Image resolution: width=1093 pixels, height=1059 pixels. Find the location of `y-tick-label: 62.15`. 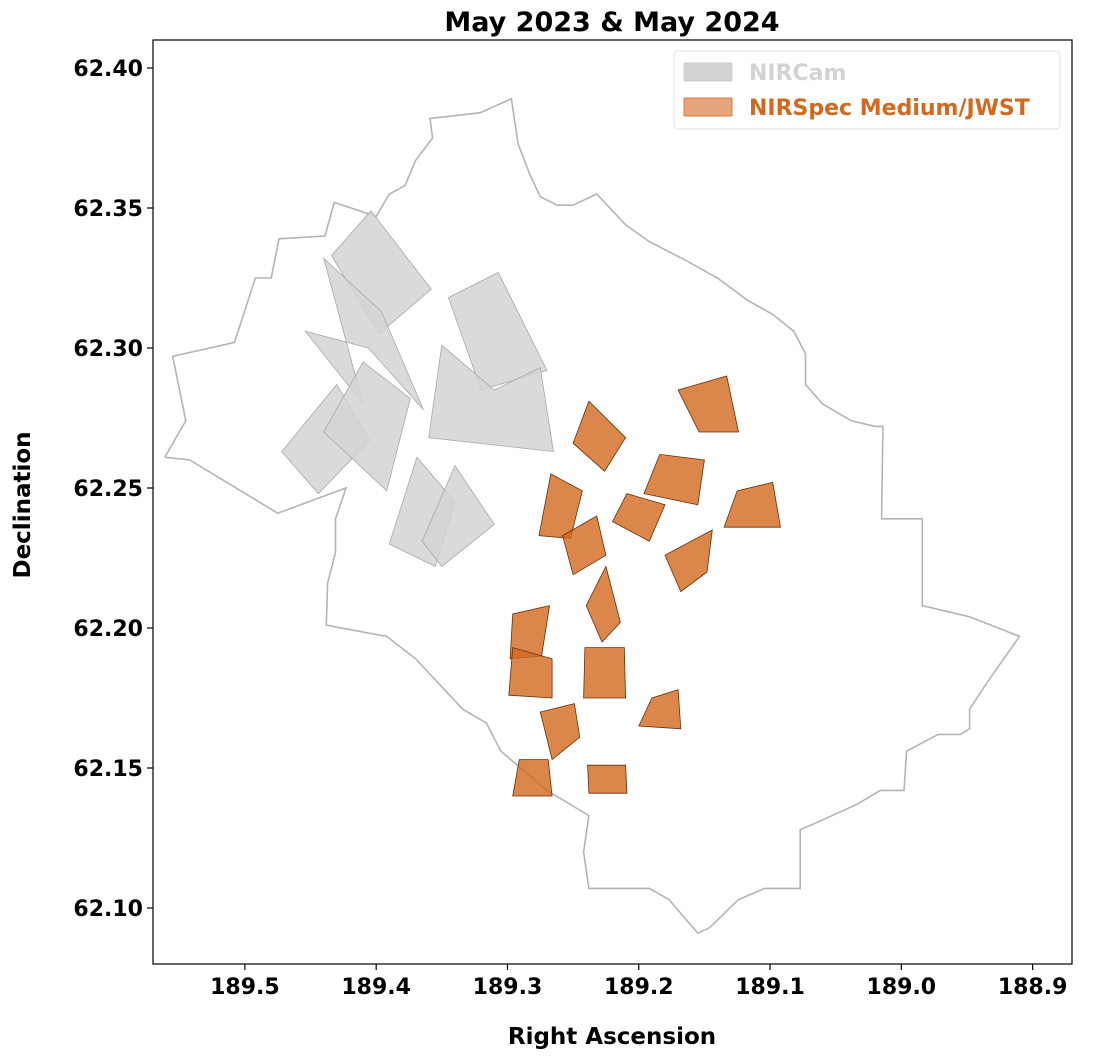

y-tick-label: 62.15 is located at coordinates (108, 769).